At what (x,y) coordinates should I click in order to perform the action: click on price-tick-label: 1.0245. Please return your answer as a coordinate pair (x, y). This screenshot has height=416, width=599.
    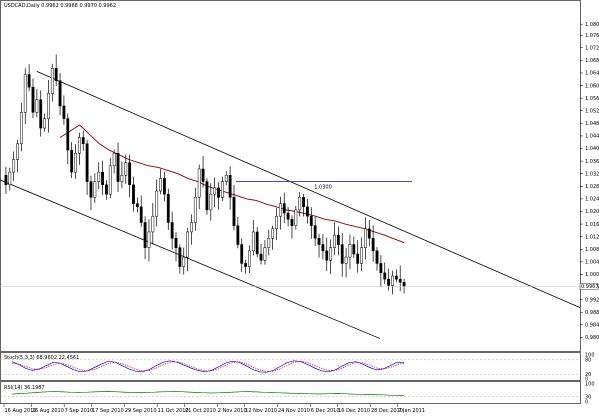
    Looking at the image, I should click on (592, 200).